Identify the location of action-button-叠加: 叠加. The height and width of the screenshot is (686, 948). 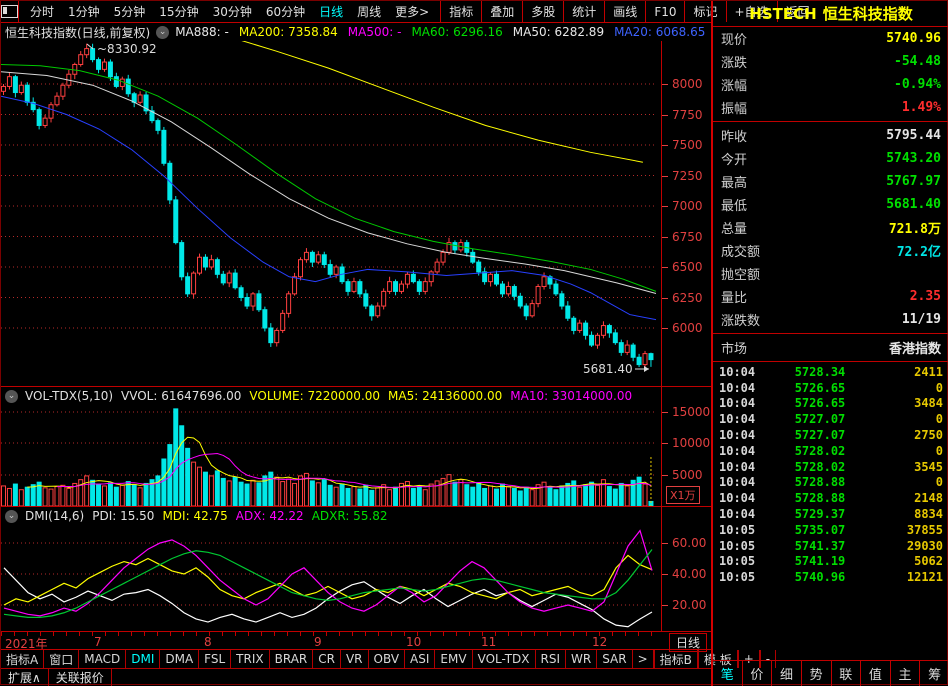
(503, 11).